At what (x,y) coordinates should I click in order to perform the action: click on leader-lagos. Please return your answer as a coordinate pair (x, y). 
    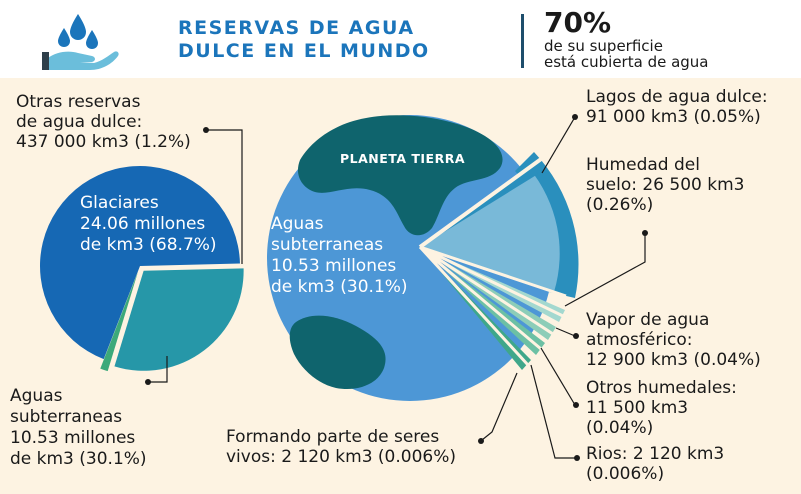
    Looking at the image, I should click on (558, 145).